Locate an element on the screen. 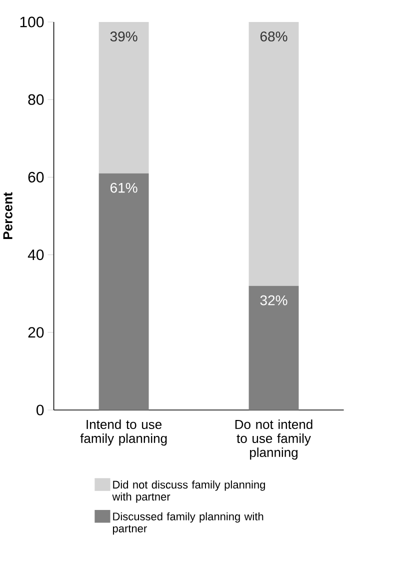 This screenshot has width=415, height=563. y-tick-label: 100 is located at coordinates (32, 22).